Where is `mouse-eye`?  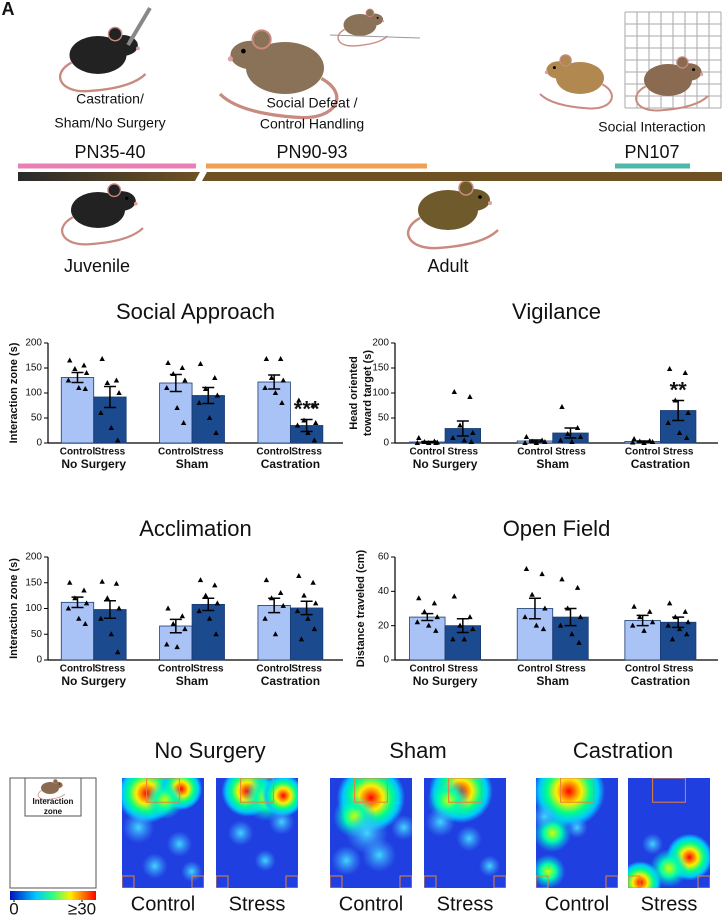
mouse-eye is located at coordinates (480, 197).